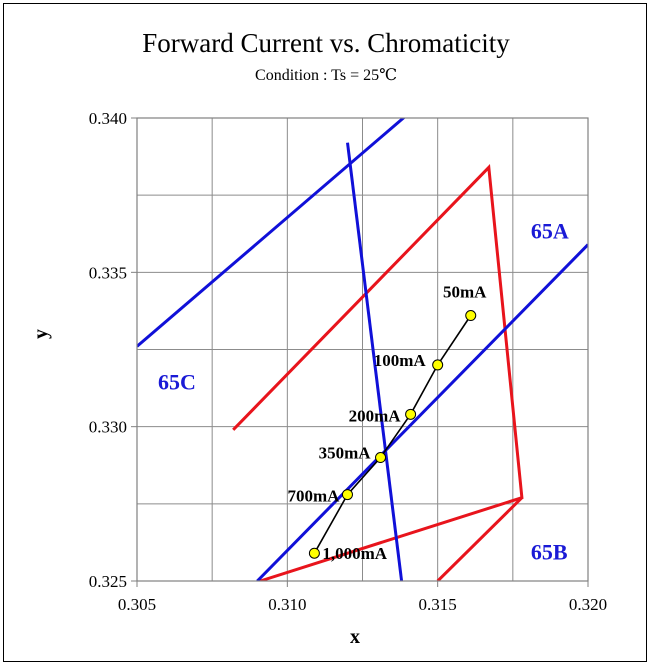 The width and height of the screenshot is (651, 666). I want to click on x-tick-label: 0.310, so click(287, 604).